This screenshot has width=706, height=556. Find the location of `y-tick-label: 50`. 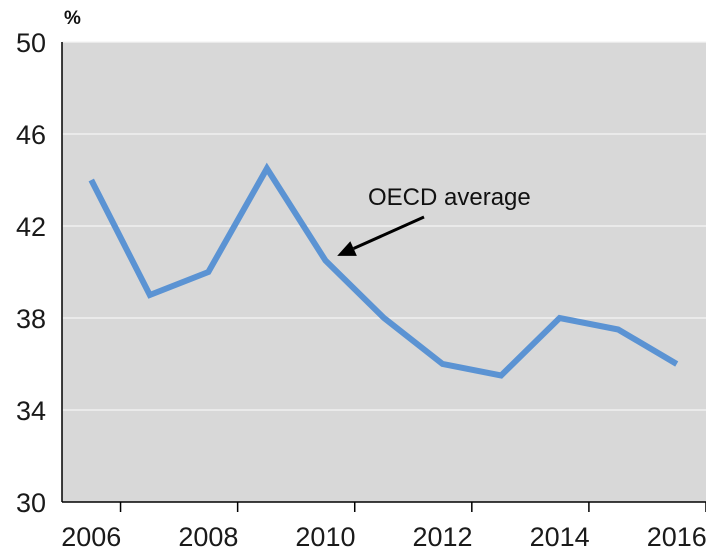

y-tick-label: 50 is located at coordinates (31, 43).